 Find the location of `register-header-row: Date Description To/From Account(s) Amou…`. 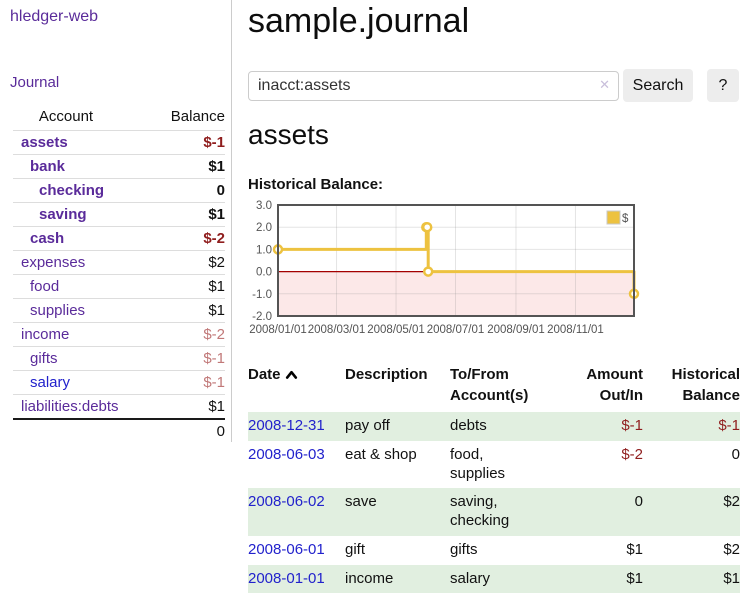

register-header-row: Date Description To/From Account(s) Amou… is located at coordinates (494, 387).